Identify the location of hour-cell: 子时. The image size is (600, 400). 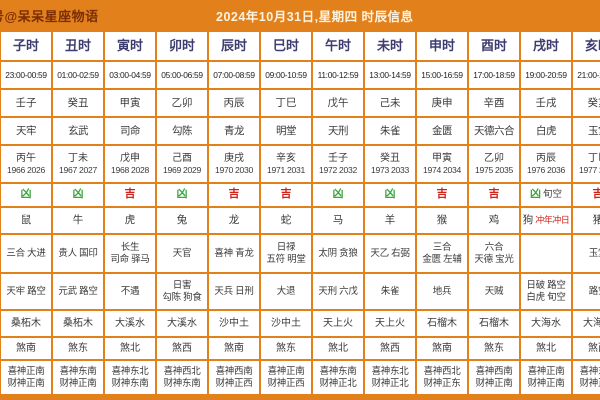
(26, 46).